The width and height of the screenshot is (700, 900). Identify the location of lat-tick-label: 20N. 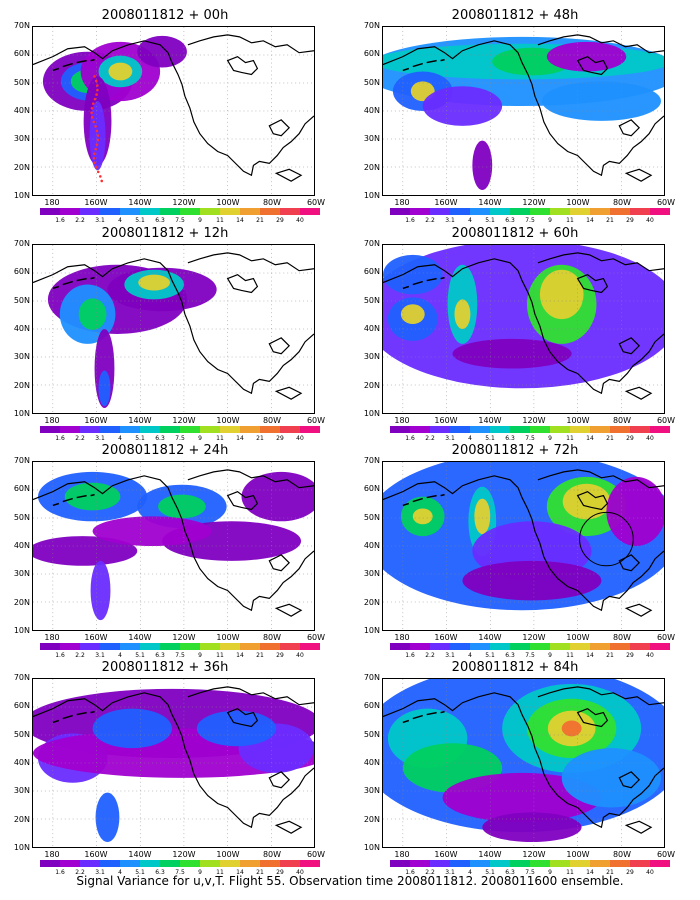
(21, 385).